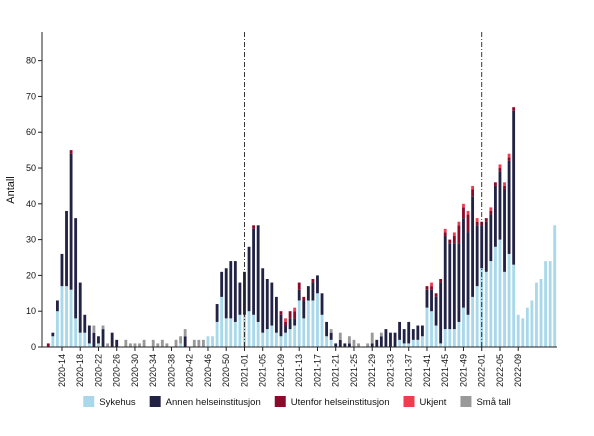 This screenshot has height=436, width=594. What do you see at coordinates (33, 347) in the screenshot?
I see `y-tick-label: 0` at bounding box center [33, 347].